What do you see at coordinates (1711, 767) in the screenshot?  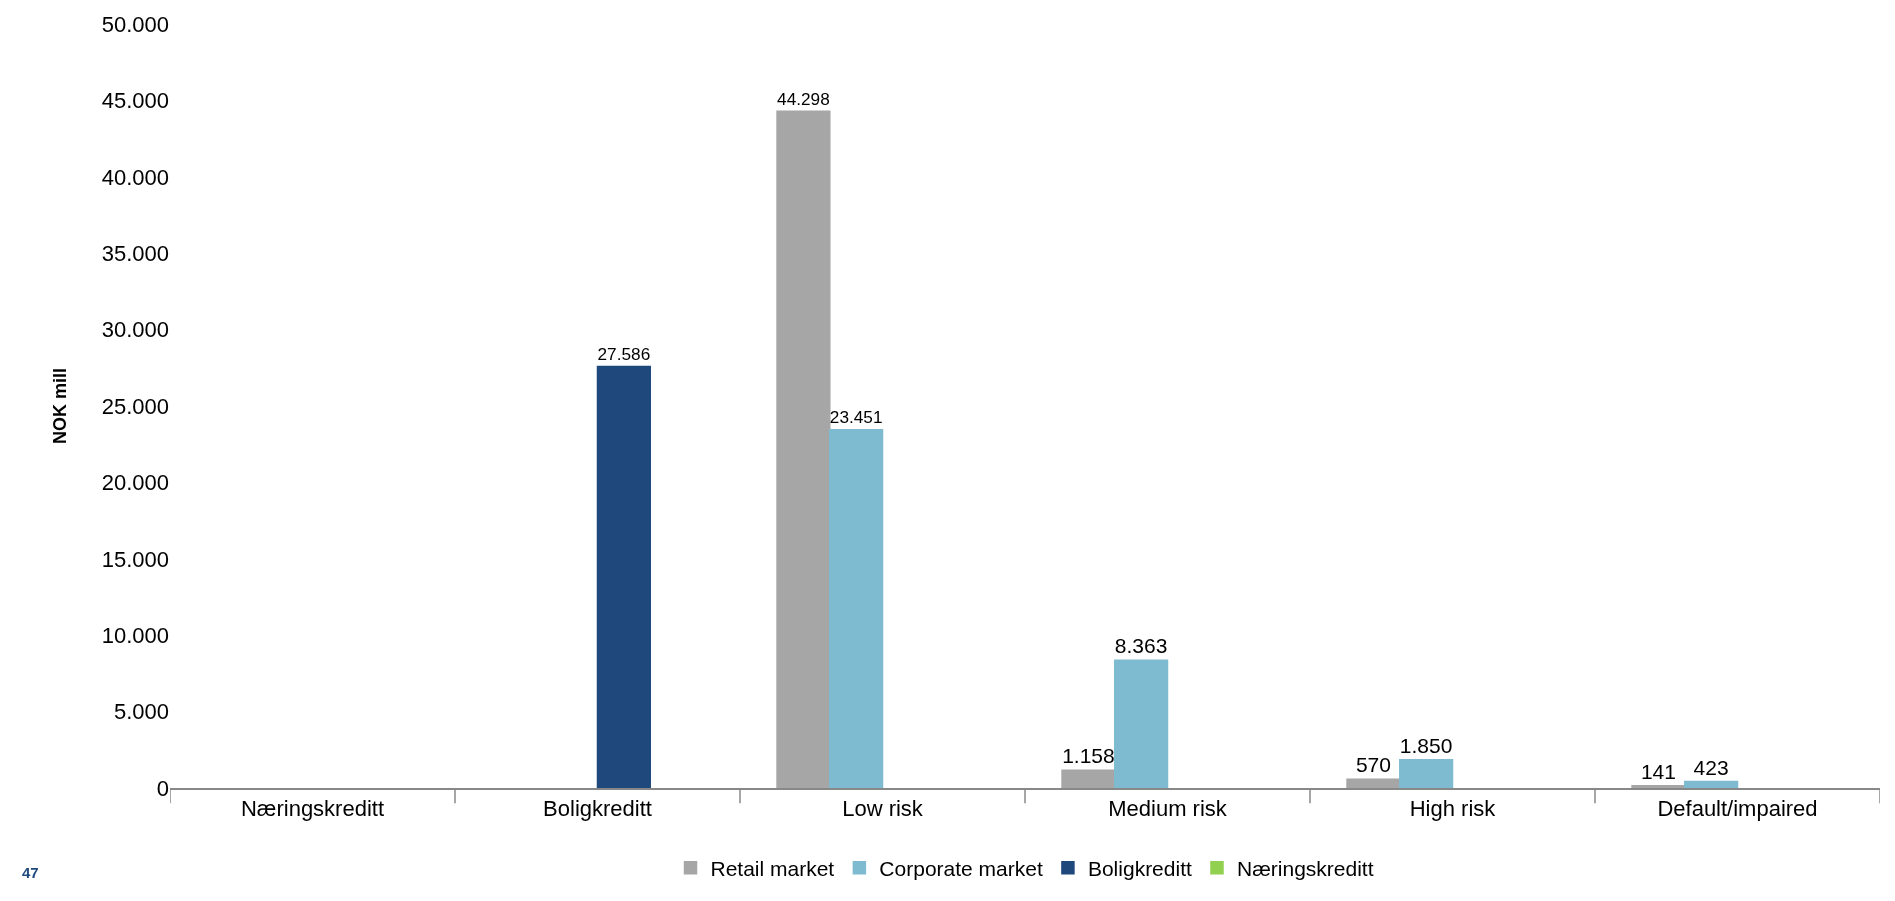 I see `data-label: 423` at bounding box center [1711, 767].